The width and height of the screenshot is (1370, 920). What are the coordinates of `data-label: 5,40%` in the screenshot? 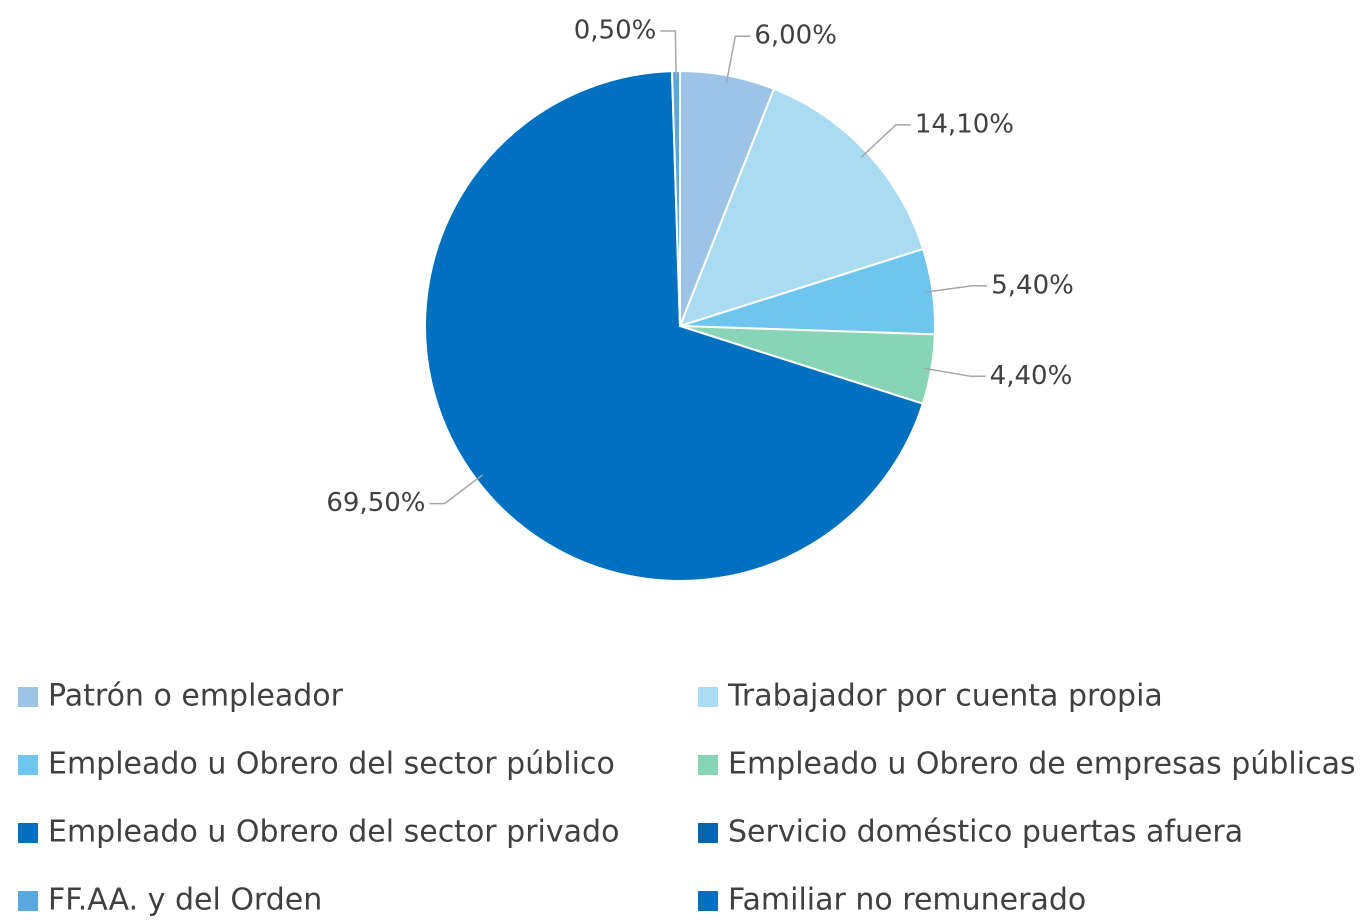 It's located at (1032, 285).